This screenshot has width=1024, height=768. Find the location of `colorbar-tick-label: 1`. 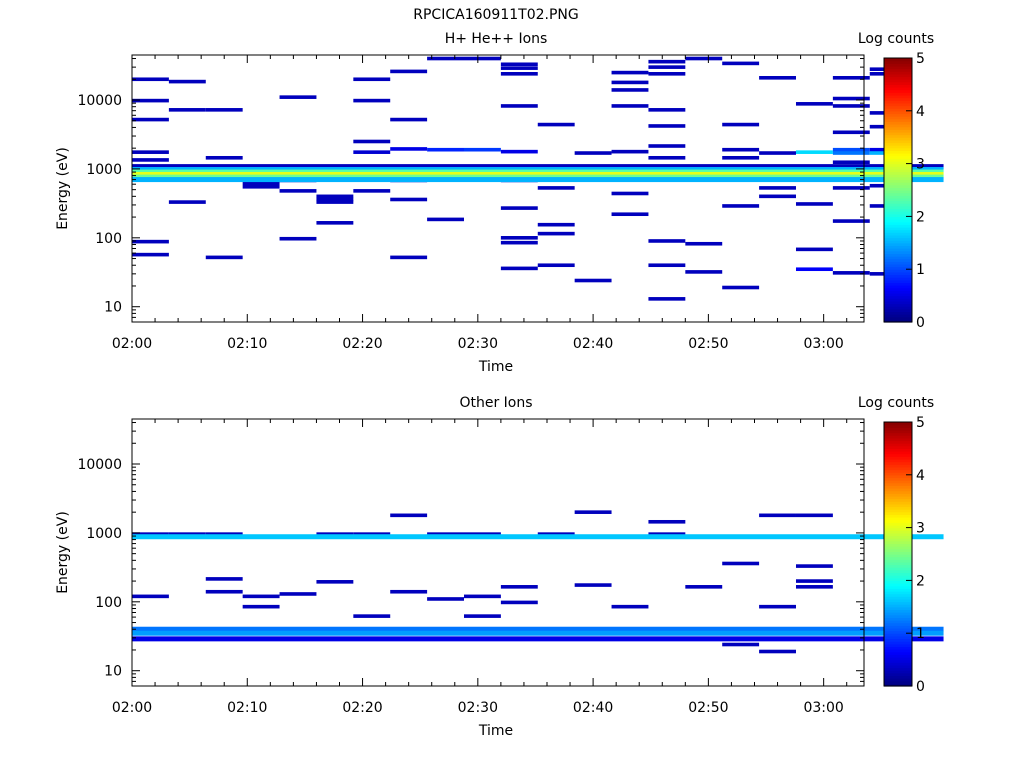

colorbar-tick-label: 1 is located at coordinates (920, 270).